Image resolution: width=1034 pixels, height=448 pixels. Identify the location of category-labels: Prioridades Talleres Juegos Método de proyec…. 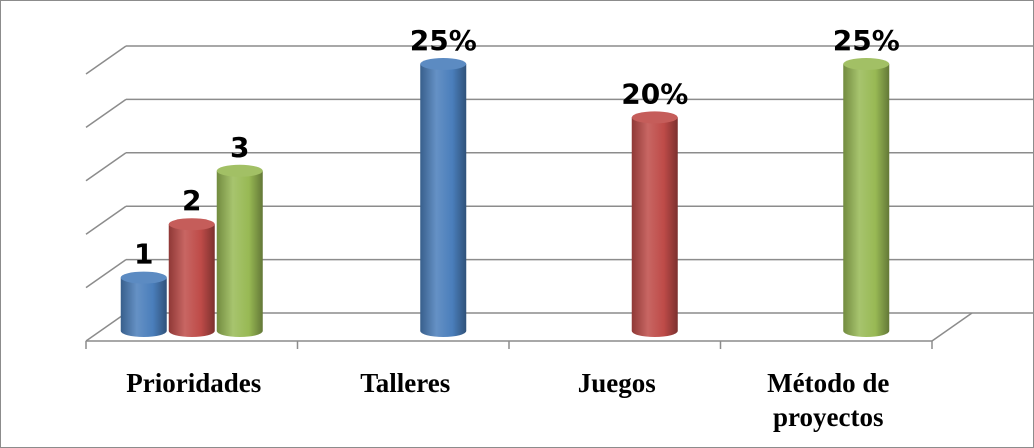
(507, 400).